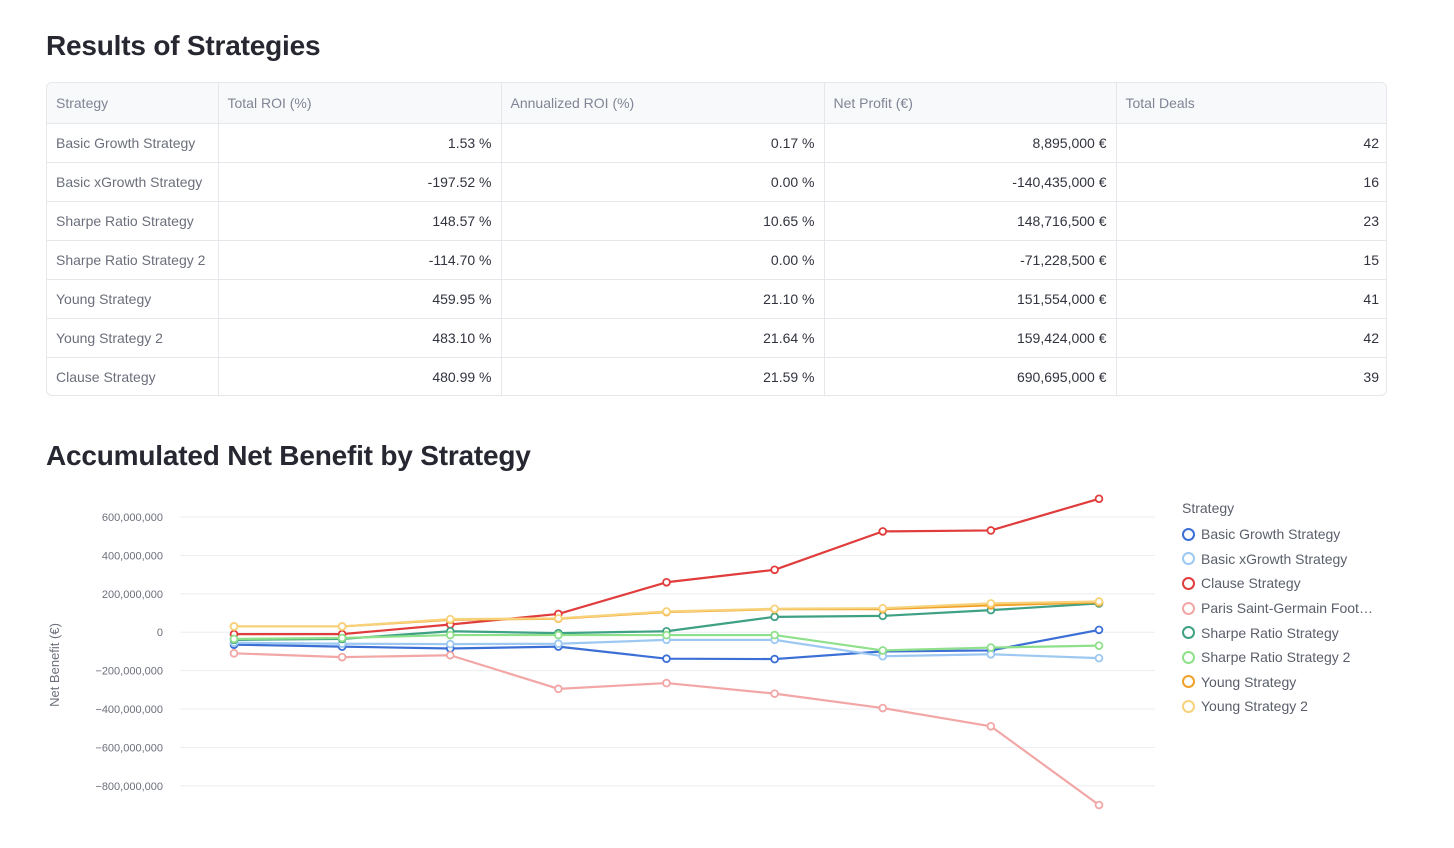 The image size is (1454, 848). Describe the element at coordinates (1251, 103) in the screenshot. I see `column-header: Total Deals` at that location.